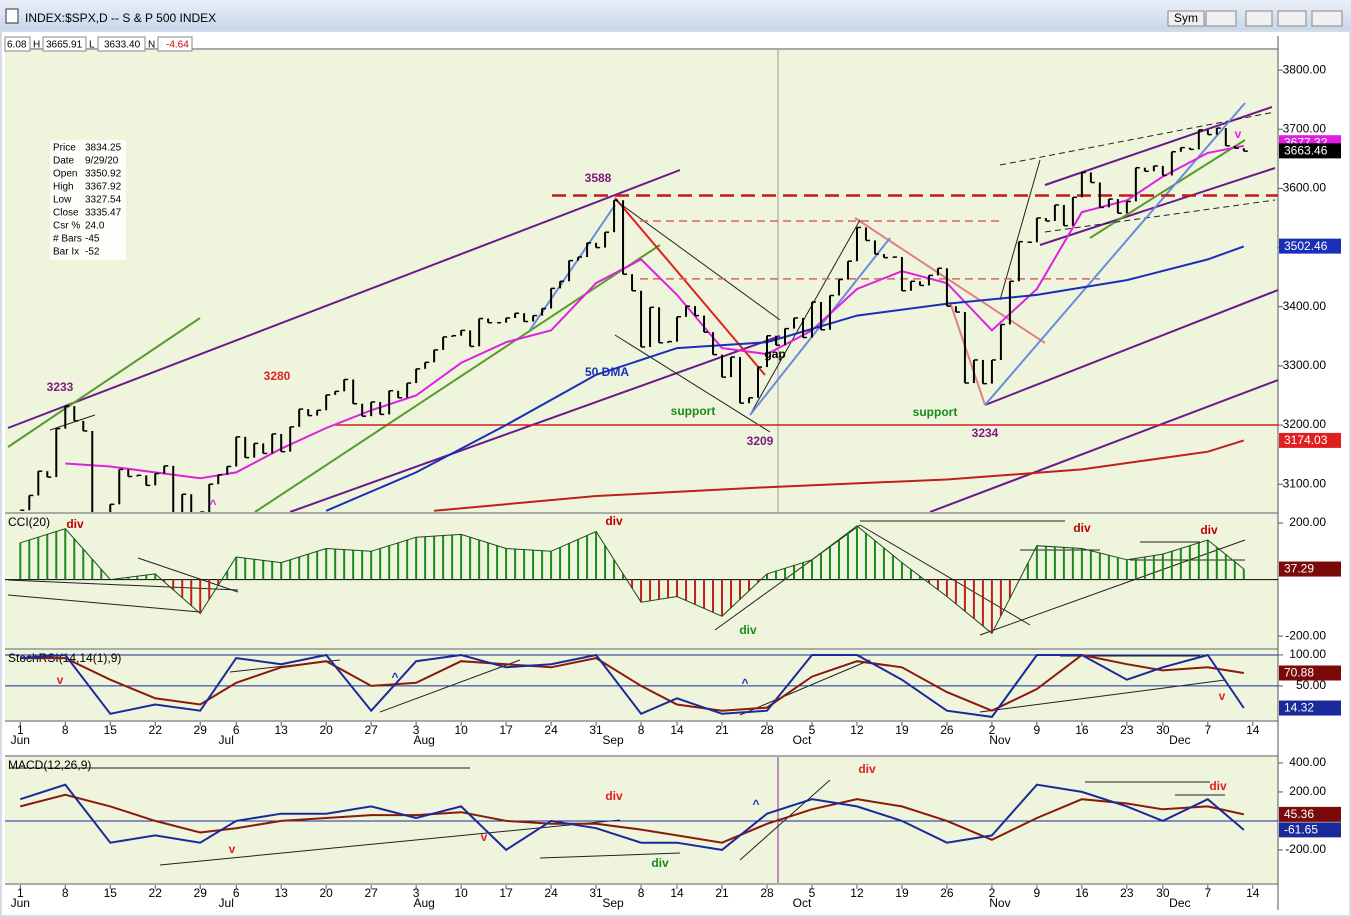  Describe the element at coordinates (103, 200) in the screenshot. I see `info-value: 3327.54` at that location.